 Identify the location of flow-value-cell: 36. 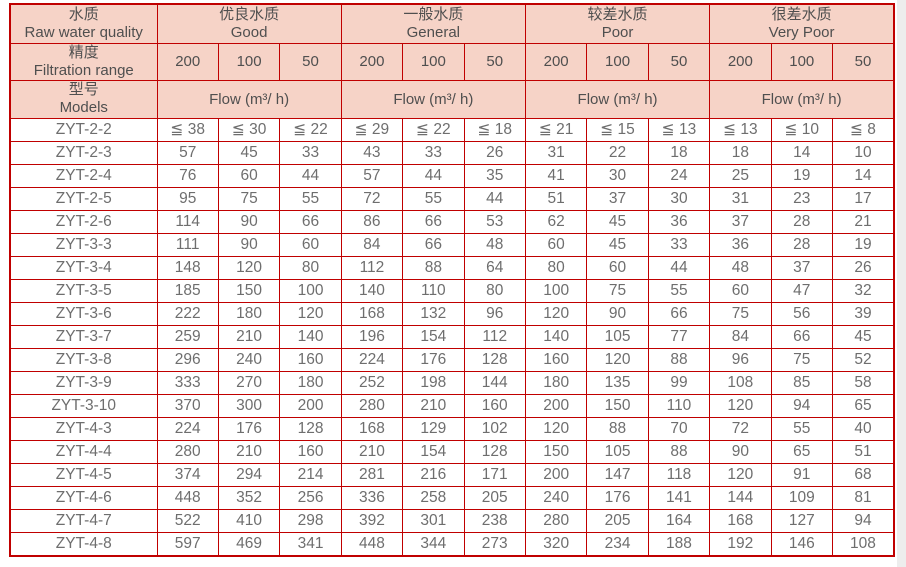
(679, 221).